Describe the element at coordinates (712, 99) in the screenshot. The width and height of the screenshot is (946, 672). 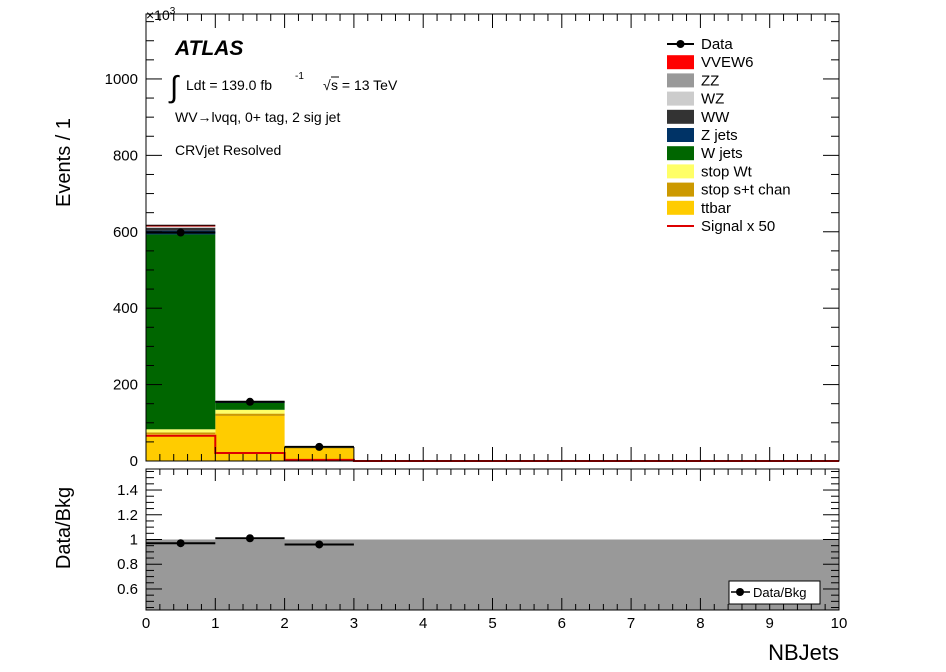
I see `legend-label: WZ` at that location.